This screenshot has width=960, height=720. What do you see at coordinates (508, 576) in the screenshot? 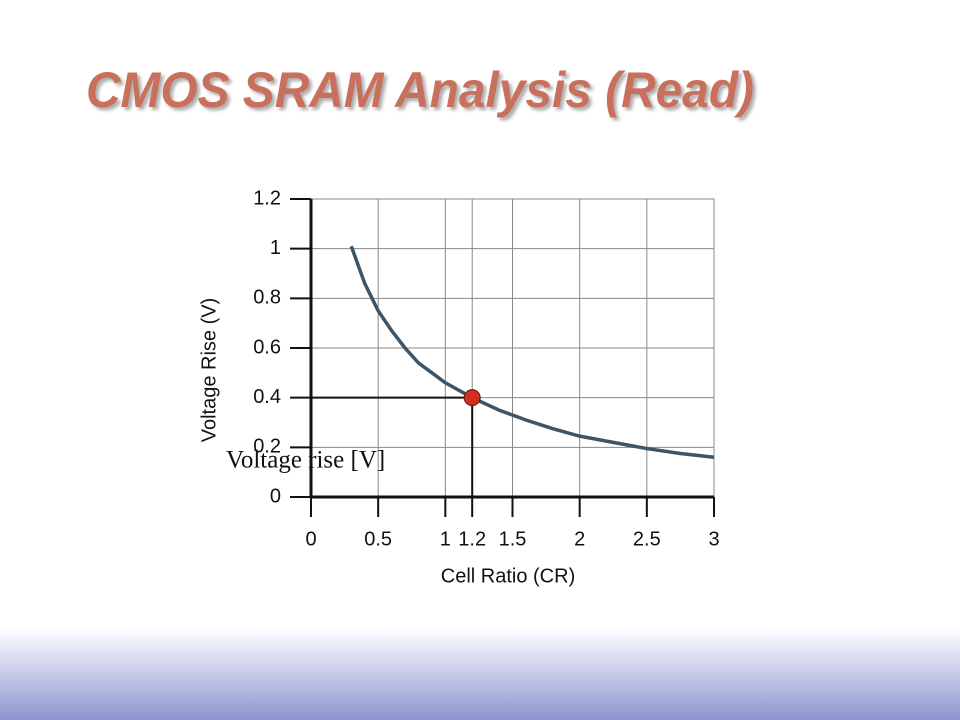
I see `x-axis-label: Cell Ratio (CR)` at bounding box center [508, 576].